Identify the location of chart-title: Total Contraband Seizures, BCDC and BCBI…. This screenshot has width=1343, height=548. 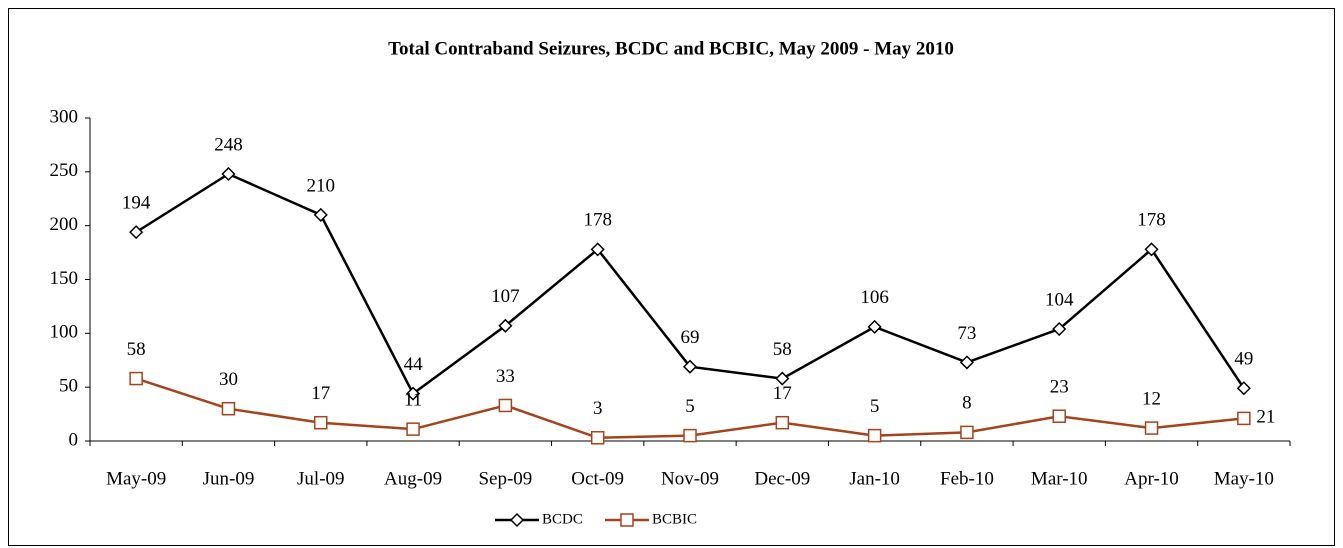
(671, 48).